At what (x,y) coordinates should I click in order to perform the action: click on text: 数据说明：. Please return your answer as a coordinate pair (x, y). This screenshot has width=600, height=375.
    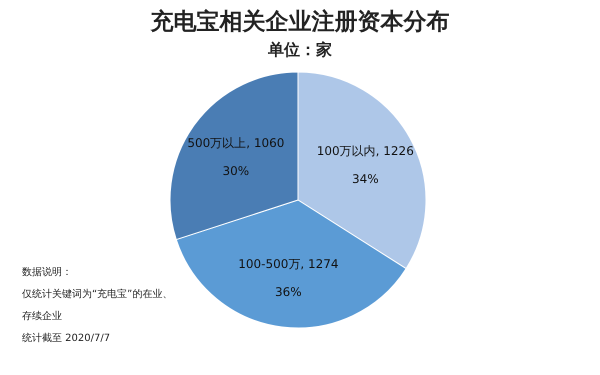
    Looking at the image, I should click on (47, 273).